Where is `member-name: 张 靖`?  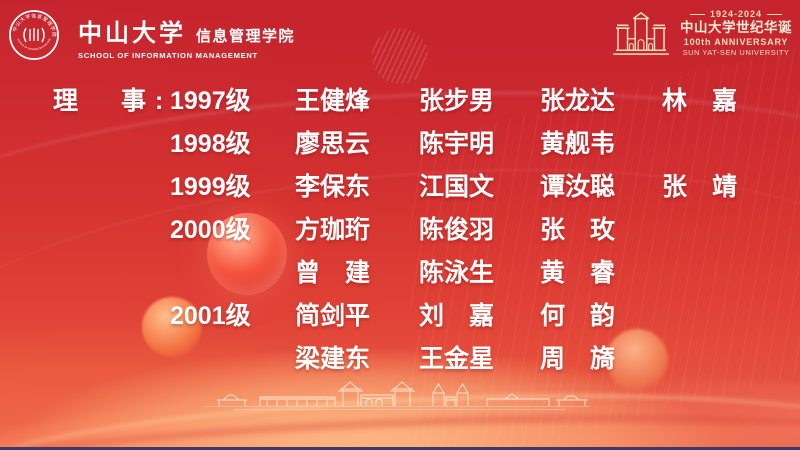
member-name: 张 靖 is located at coordinates (700, 186).